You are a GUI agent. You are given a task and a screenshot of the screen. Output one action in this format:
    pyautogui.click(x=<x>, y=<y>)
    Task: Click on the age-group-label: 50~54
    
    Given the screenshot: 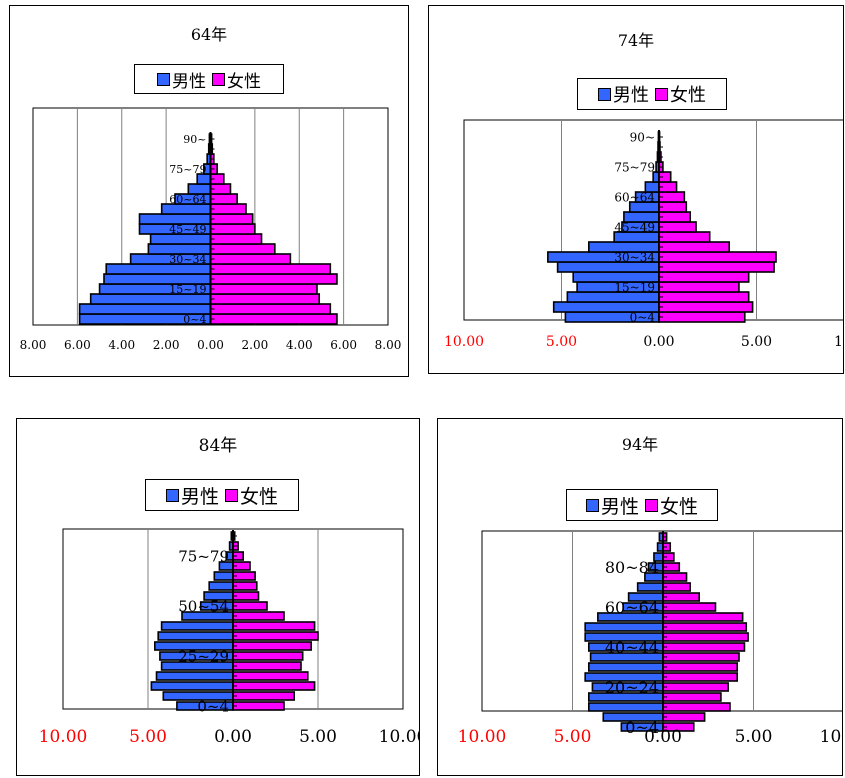 What is the action you would take?
    pyautogui.click(x=203, y=607)
    